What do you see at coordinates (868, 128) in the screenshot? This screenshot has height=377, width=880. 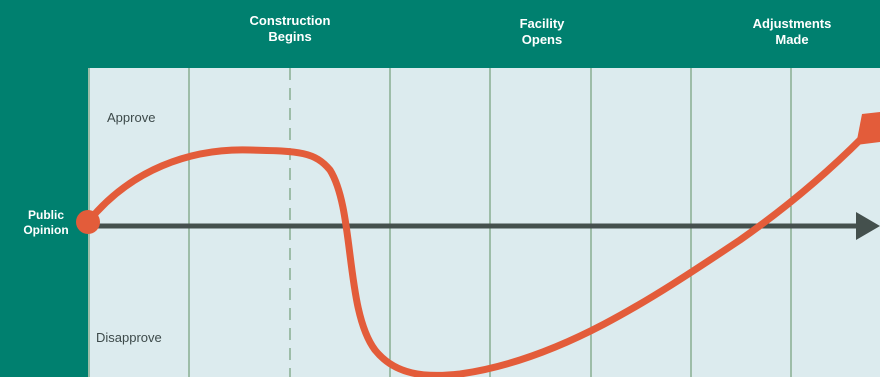 I see `curve-arrowhead` at bounding box center [868, 128].